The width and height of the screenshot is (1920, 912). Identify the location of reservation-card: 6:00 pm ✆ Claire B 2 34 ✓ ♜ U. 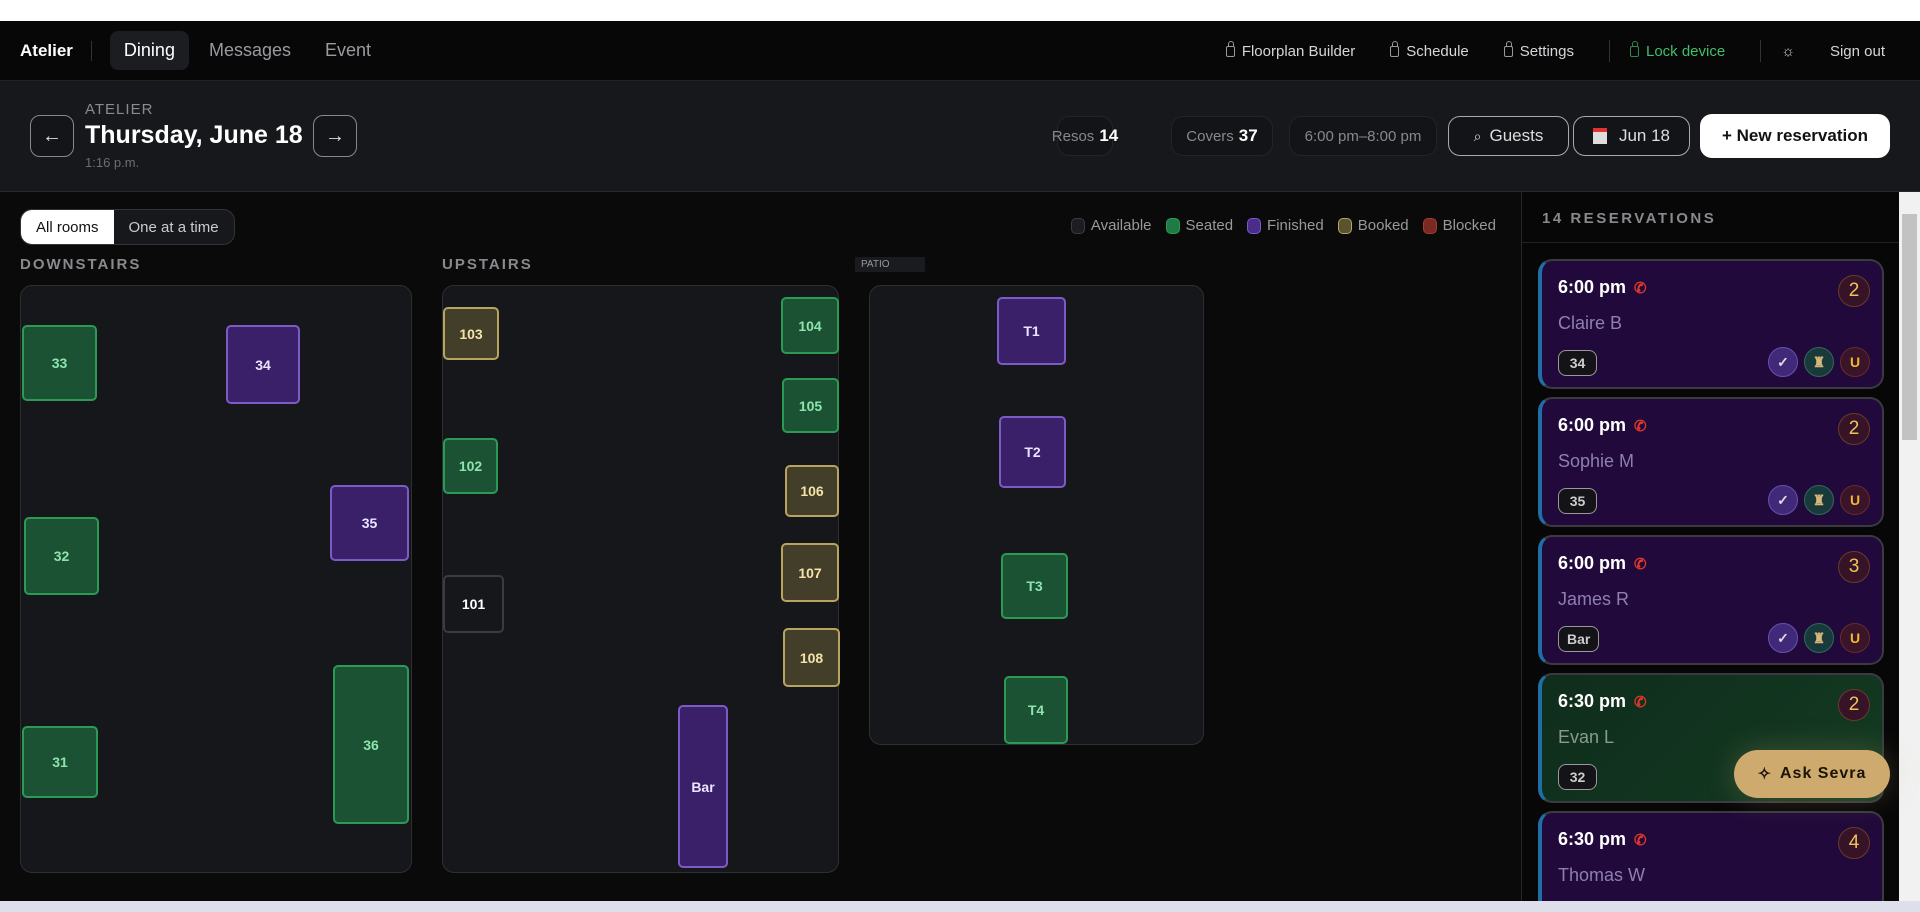
(1711, 324).